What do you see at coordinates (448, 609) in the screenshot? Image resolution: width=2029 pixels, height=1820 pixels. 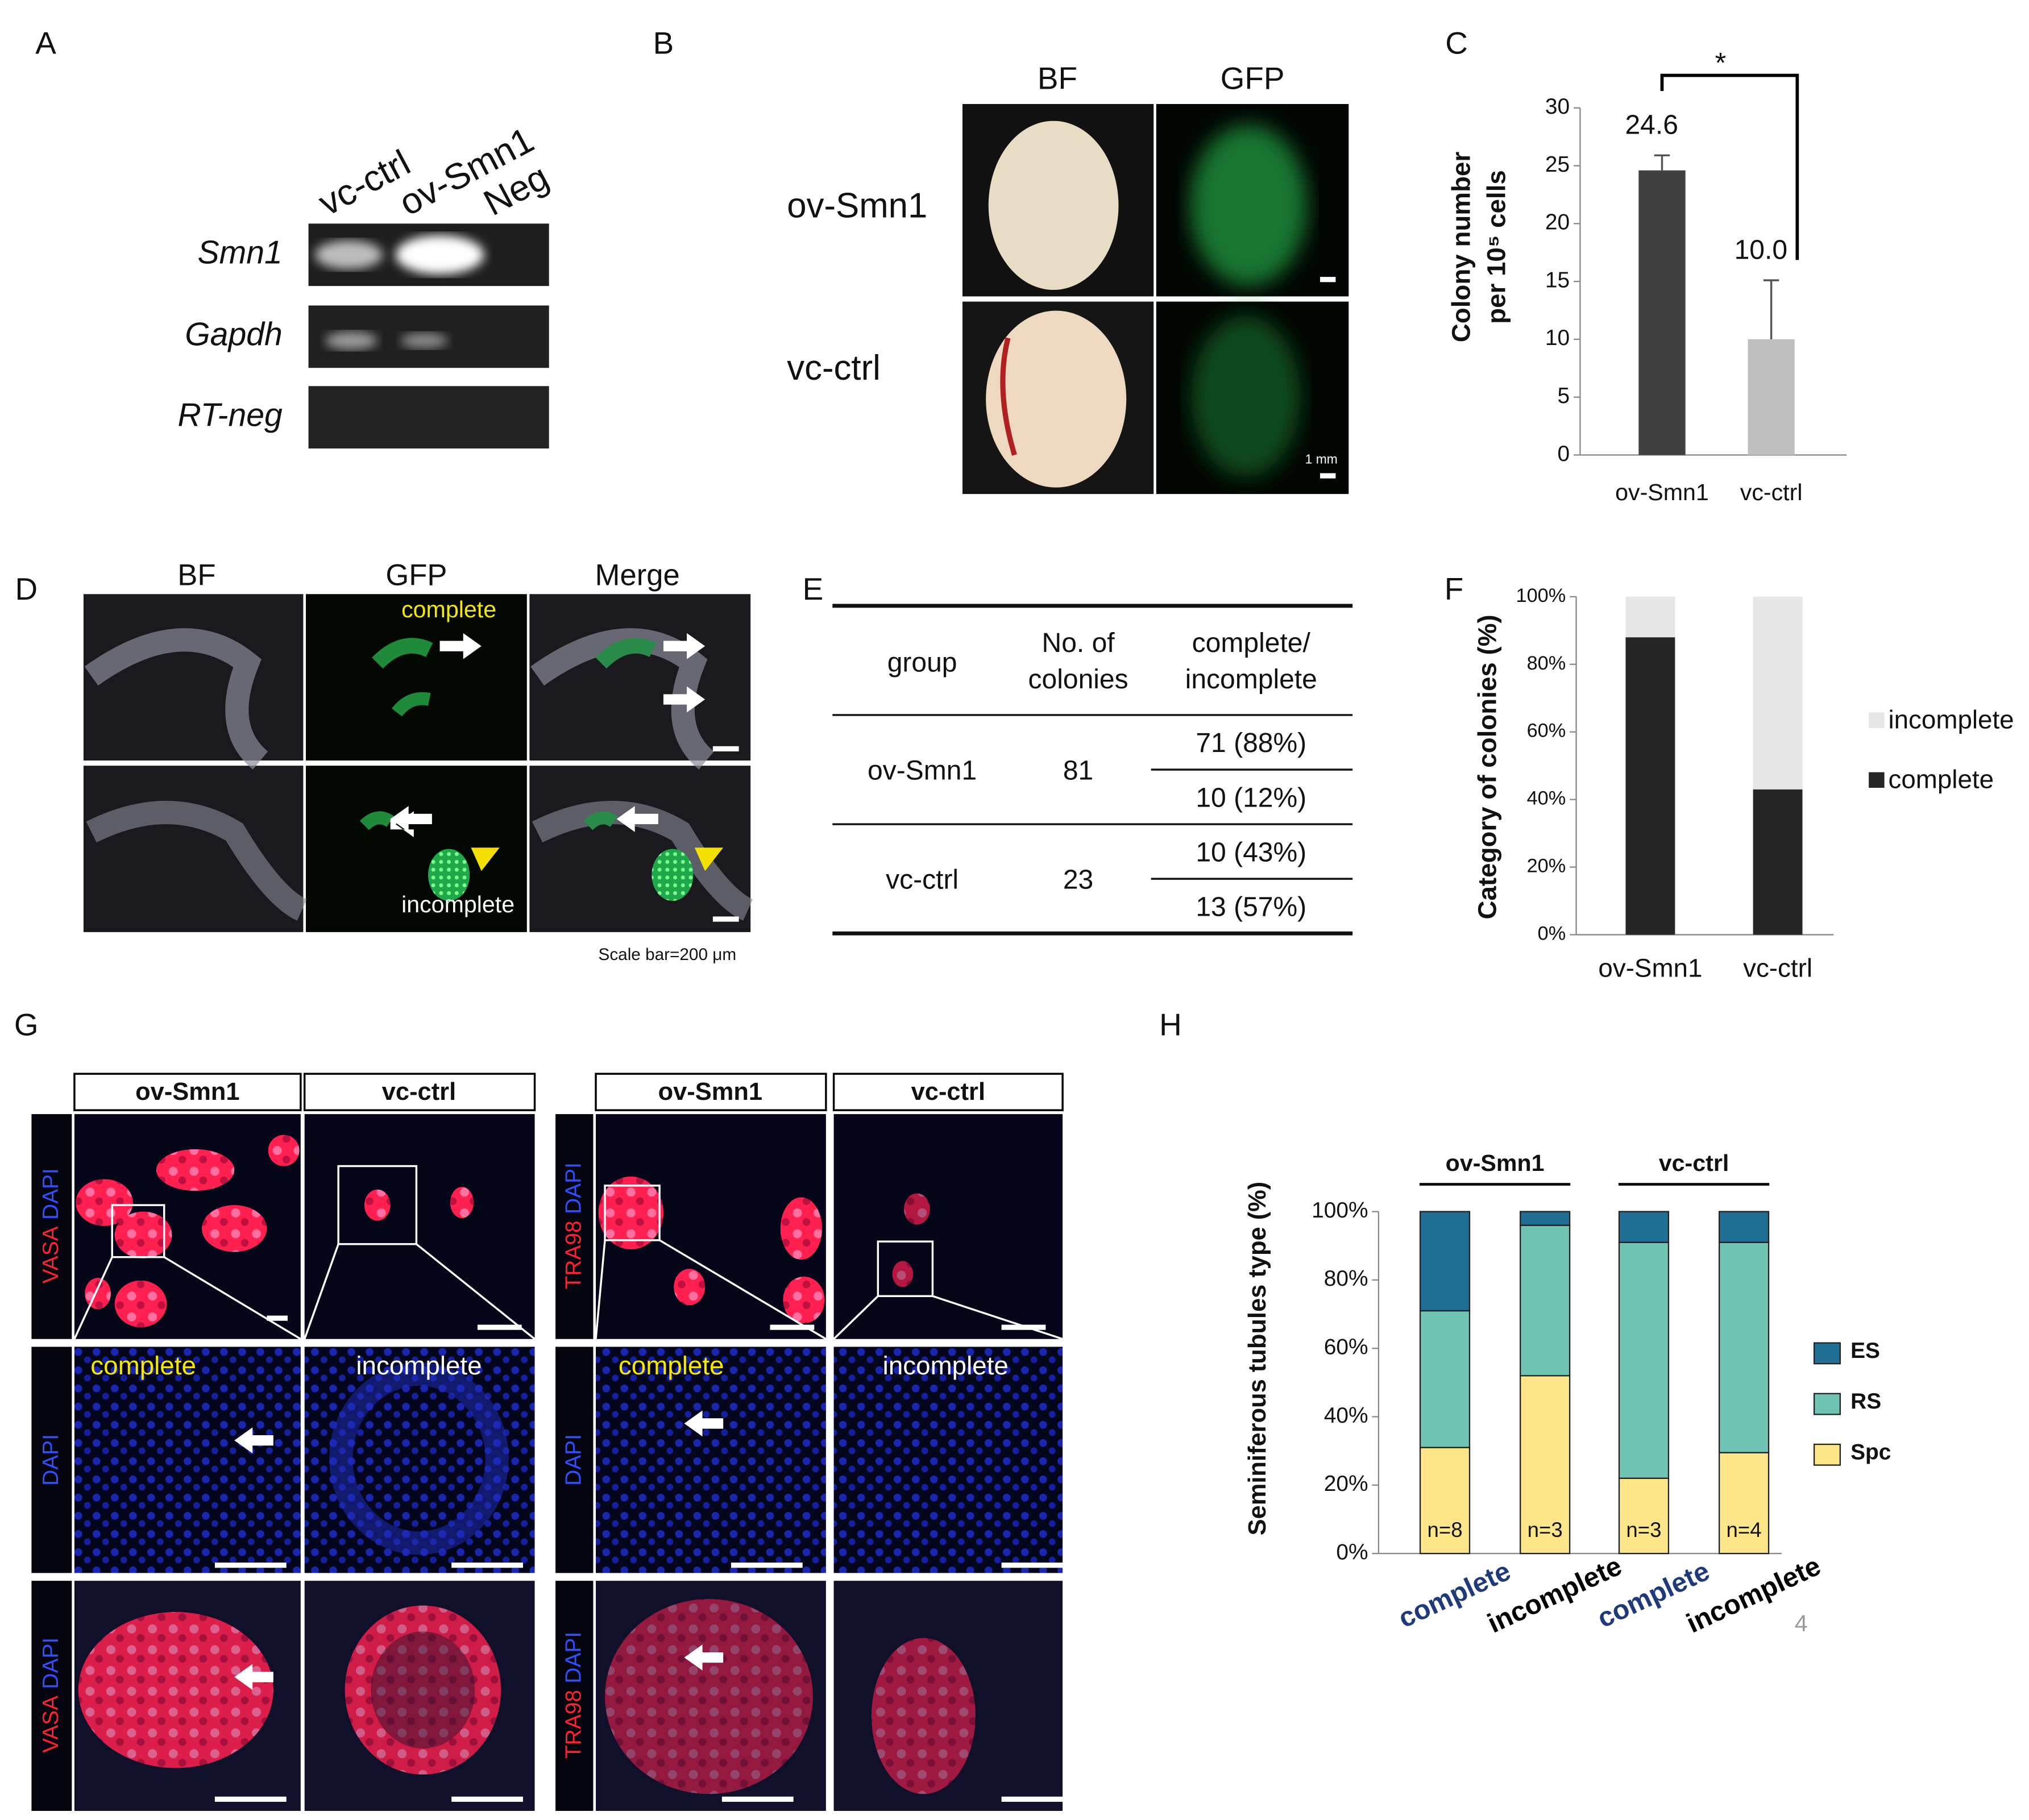 I see `colony-label: complete` at bounding box center [448, 609].